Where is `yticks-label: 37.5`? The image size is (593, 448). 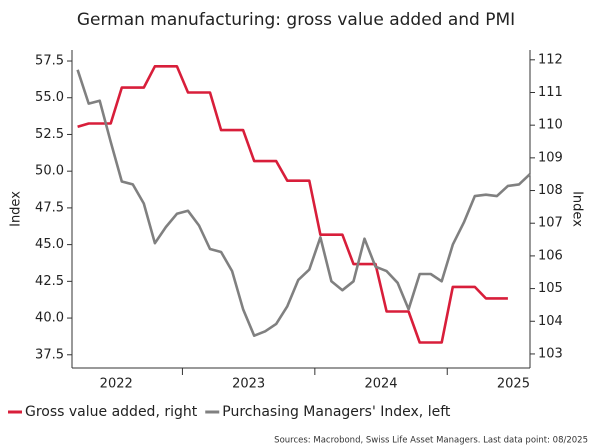
yticks-label: 37.5 is located at coordinates (49, 354).